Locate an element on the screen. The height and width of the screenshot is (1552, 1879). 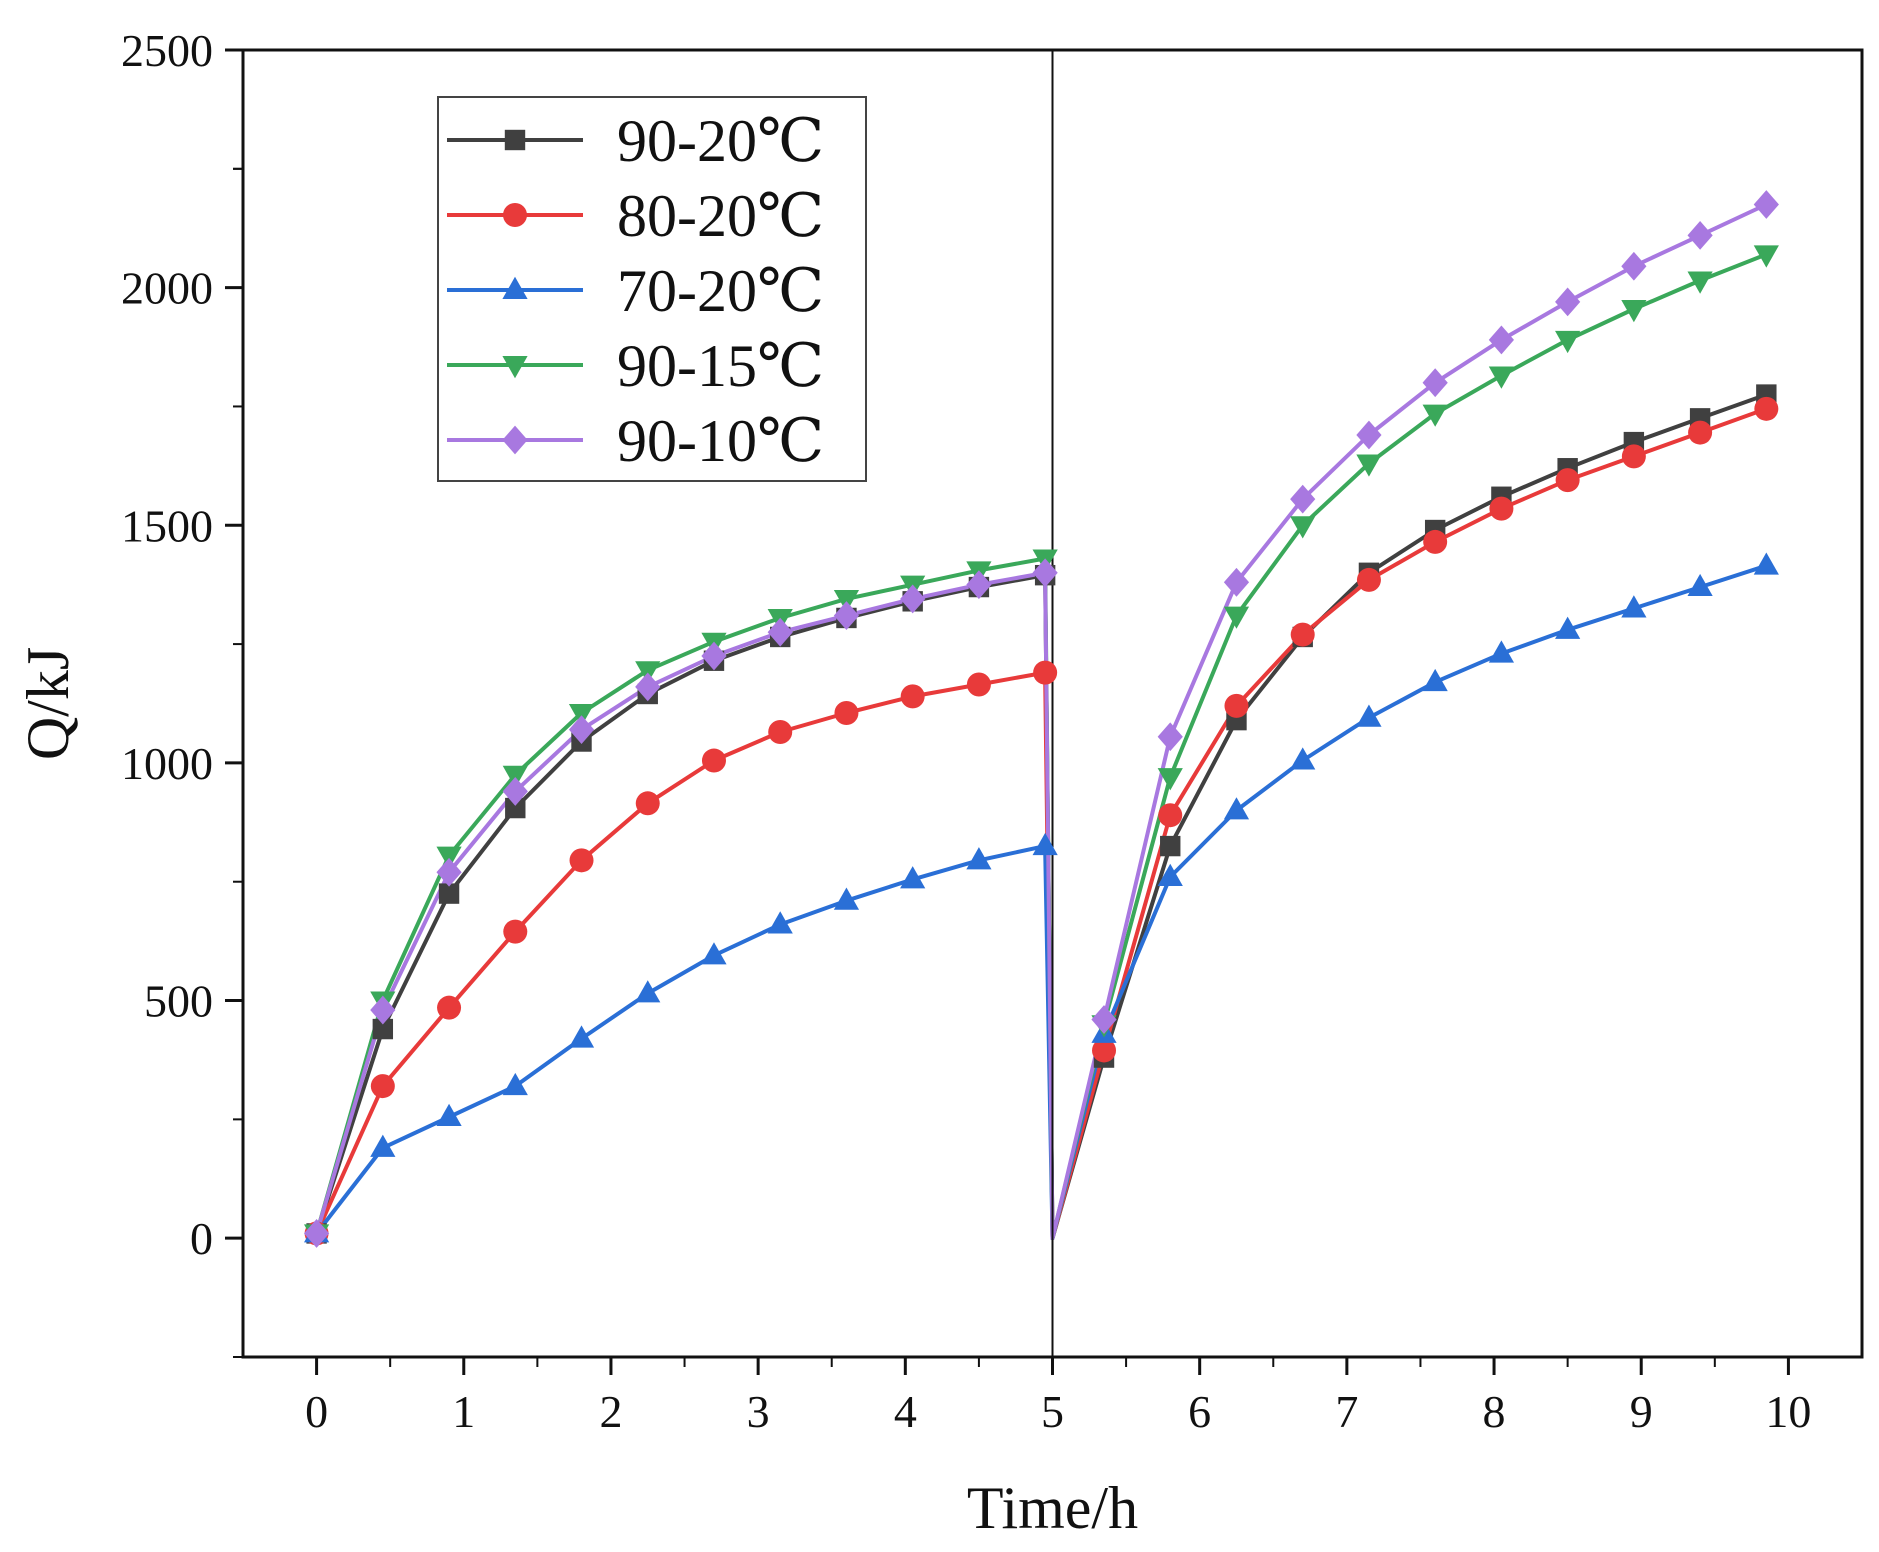
legend: 90-20℃ 80-20℃ 70-20℃ 90-15℃ 90-10℃ is located at coordinates (652, 289).